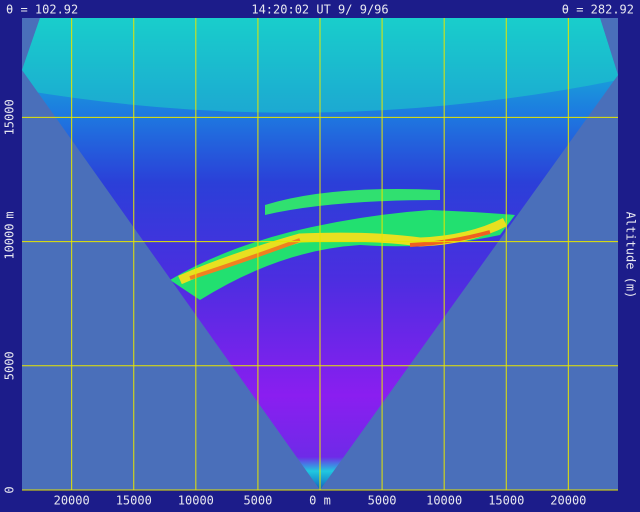  I want to click on aerosol-upper, so click(352, 202).